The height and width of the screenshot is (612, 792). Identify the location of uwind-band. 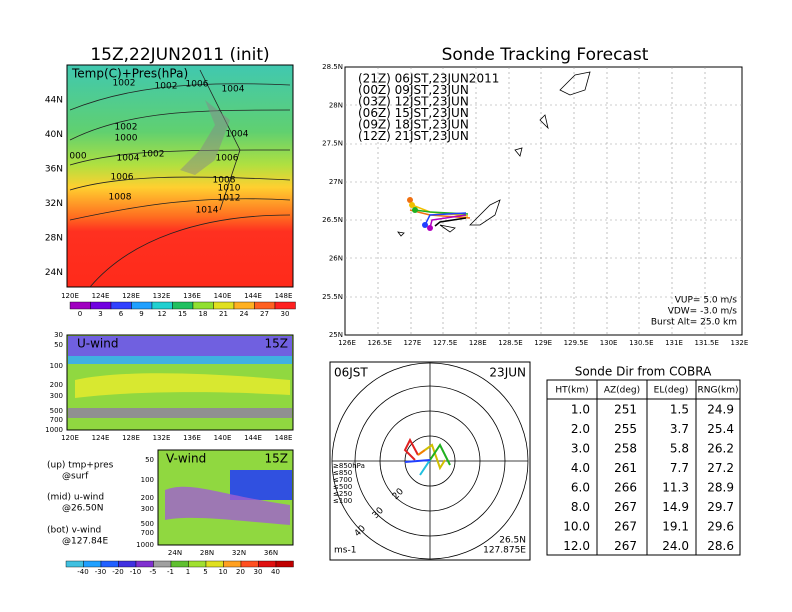
(180, 360).